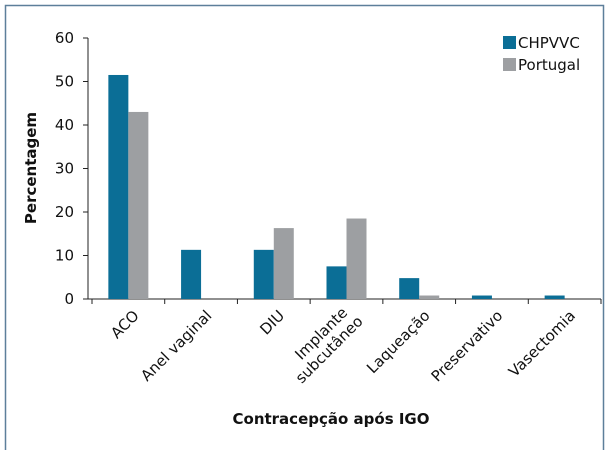 Image resolution: width=609 pixels, height=450 pixels. What do you see at coordinates (549, 65) in the screenshot?
I see `legend-label: Portugal` at bounding box center [549, 65].